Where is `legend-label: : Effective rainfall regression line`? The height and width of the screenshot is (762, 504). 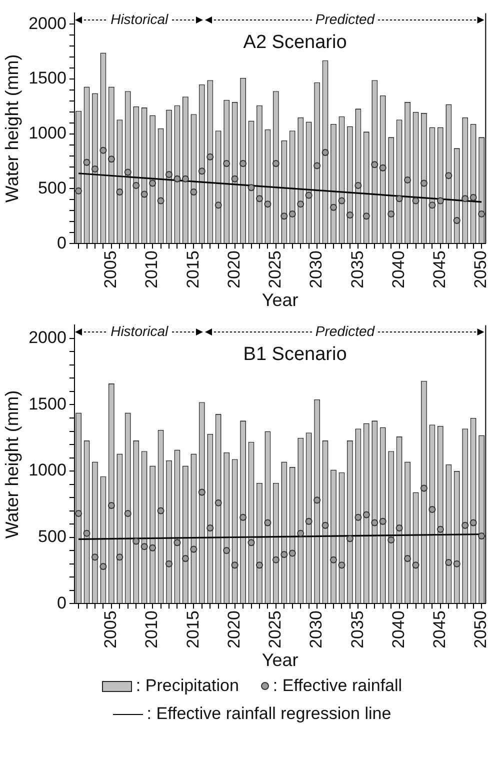 legend-label: : Effective rainfall regression line is located at coordinates (269, 714).